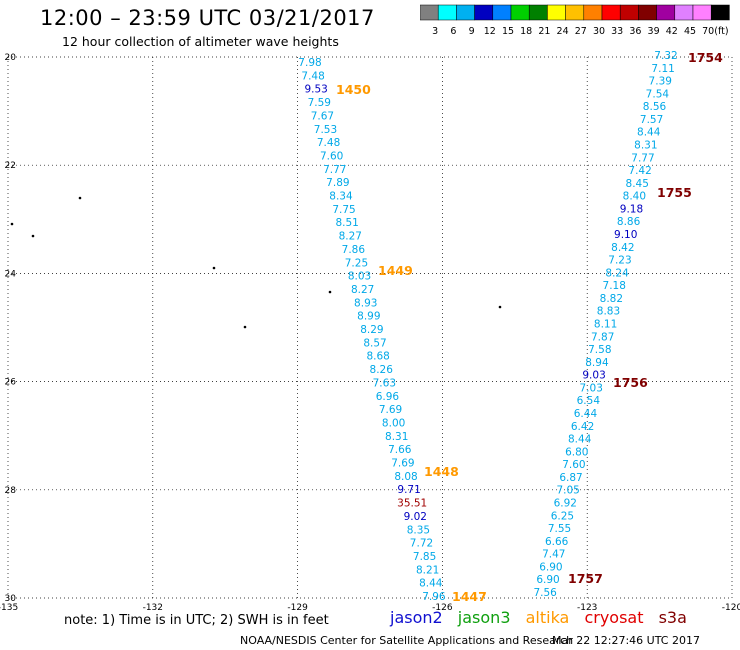  I want to click on swh-value: 7.72, so click(421, 544).